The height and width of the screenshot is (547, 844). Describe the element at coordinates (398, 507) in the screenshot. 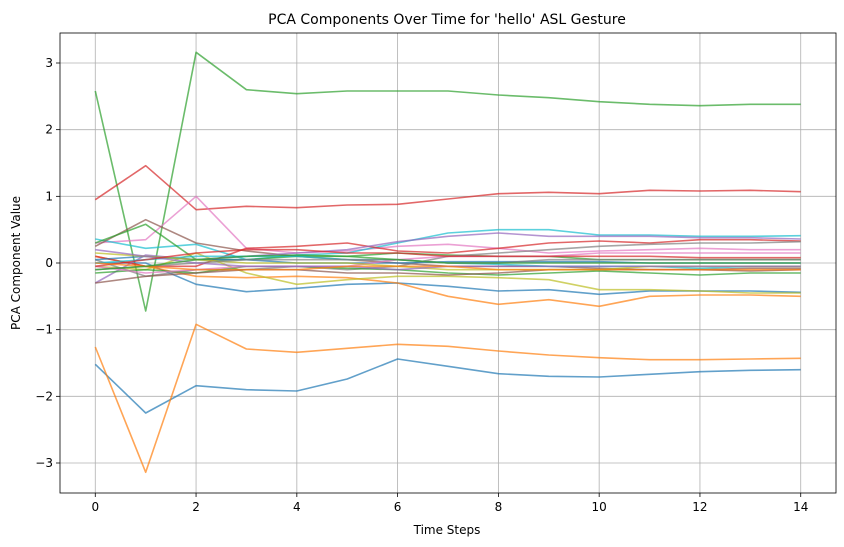

I see `x-tick-label: 6` at that location.